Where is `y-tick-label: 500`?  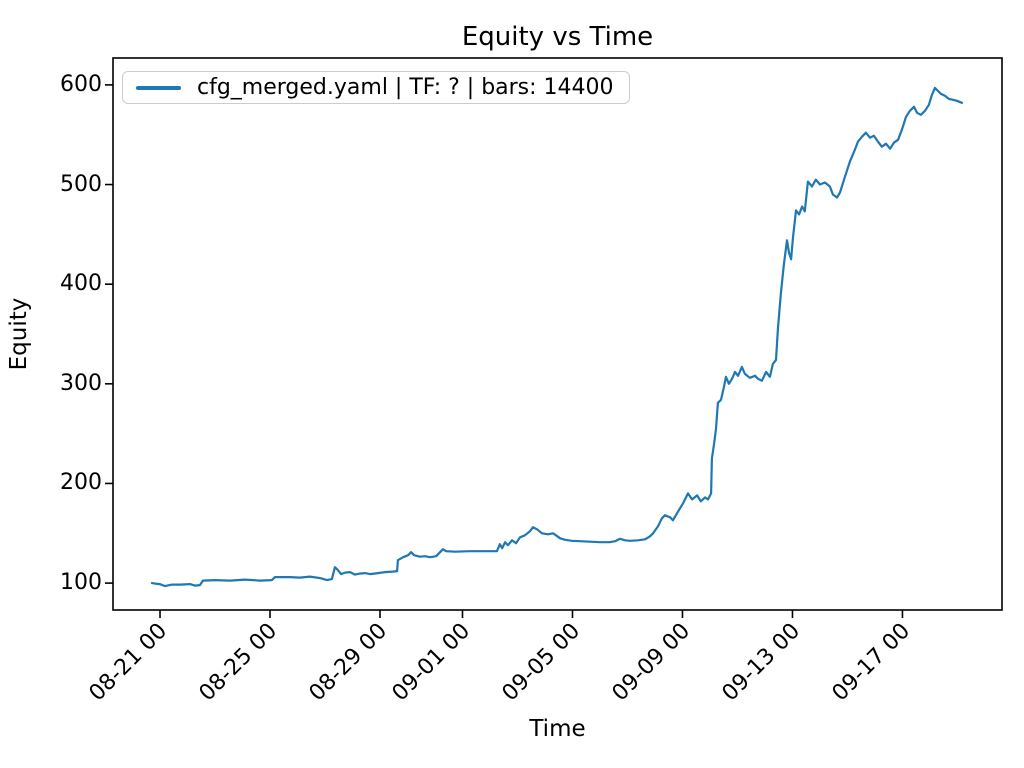
y-tick-label: 500 is located at coordinates (81, 184).